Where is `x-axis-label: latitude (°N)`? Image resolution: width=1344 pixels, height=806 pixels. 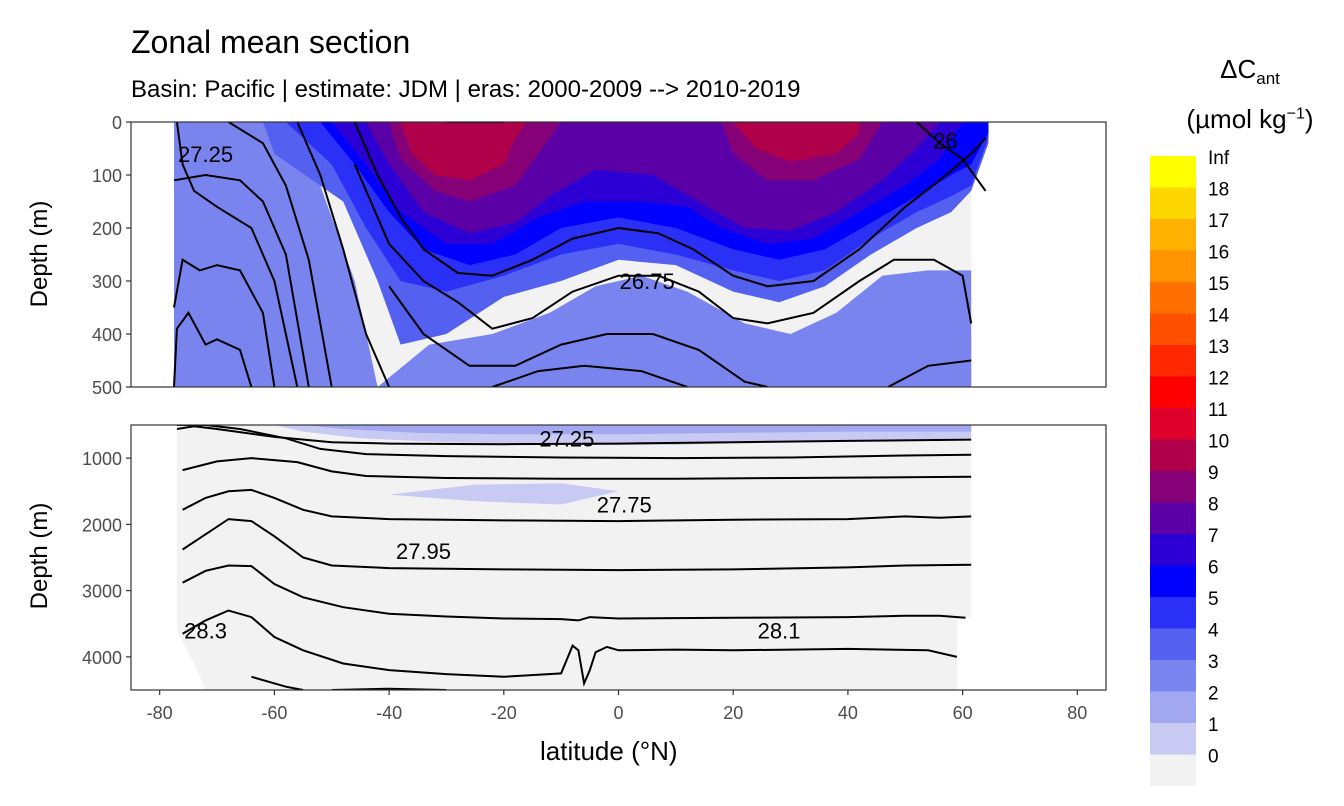 x-axis-label: latitude (°N) is located at coordinates (609, 751).